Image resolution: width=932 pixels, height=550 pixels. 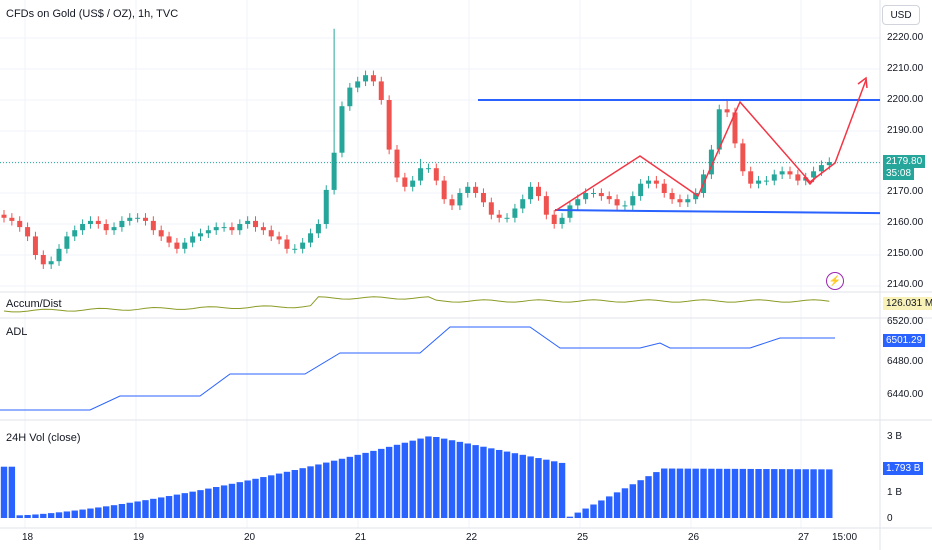 What do you see at coordinates (901, 15) in the screenshot?
I see `currency-button: USD` at bounding box center [901, 15].